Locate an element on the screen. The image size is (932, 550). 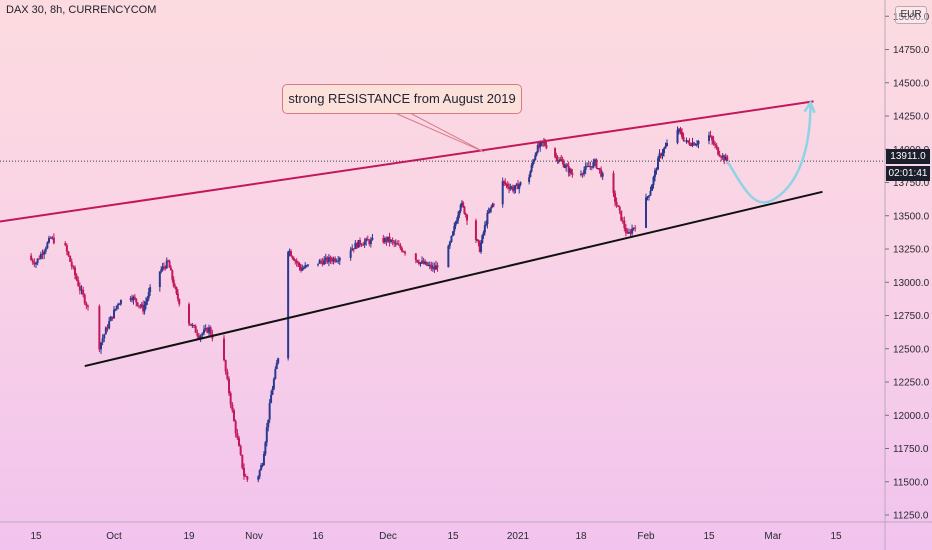
time-tick-label: Dec is located at coordinates (388, 536).